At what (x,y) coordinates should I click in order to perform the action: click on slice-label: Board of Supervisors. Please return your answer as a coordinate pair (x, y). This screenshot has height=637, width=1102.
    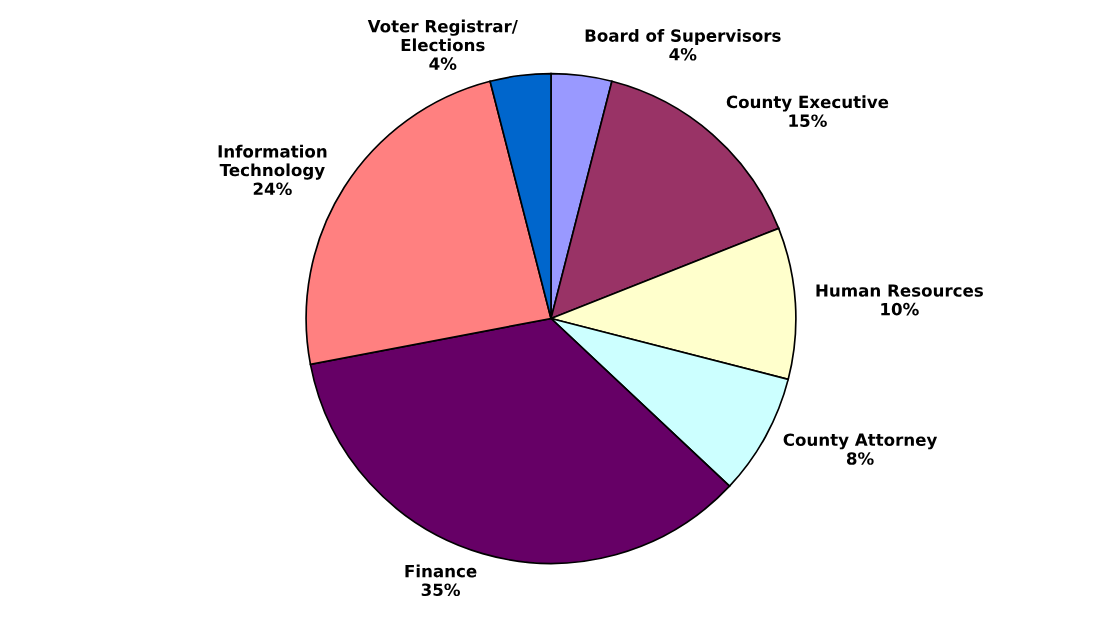
    Looking at the image, I should click on (683, 37).